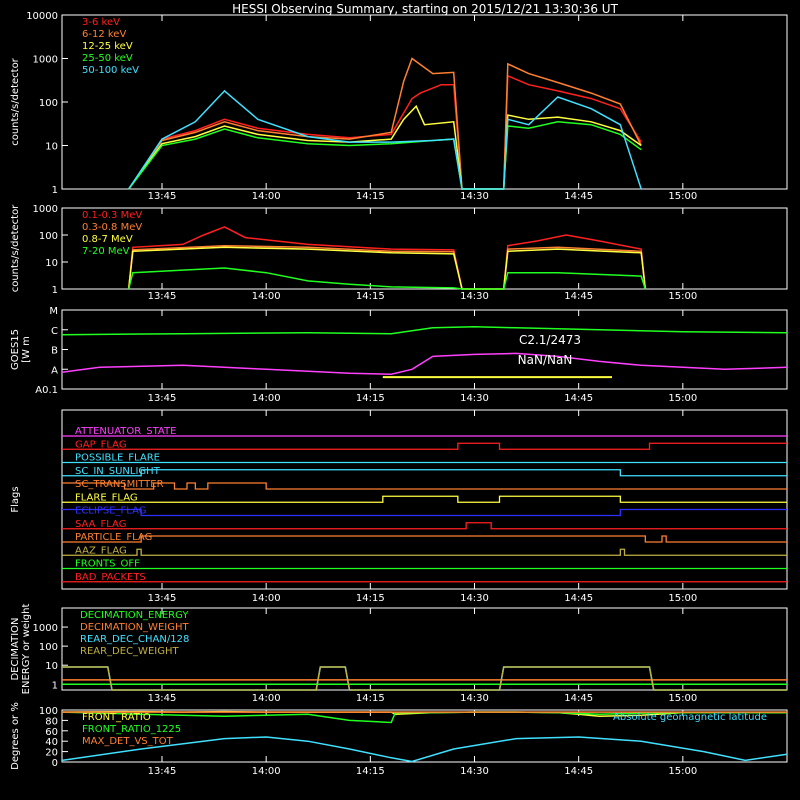 Image resolution: width=800 pixels, height=800 pixels. What do you see at coordinates (682, 698) in the screenshot?
I see `x-tick-label-p5-5: 15:00` at bounding box center [682, 698].